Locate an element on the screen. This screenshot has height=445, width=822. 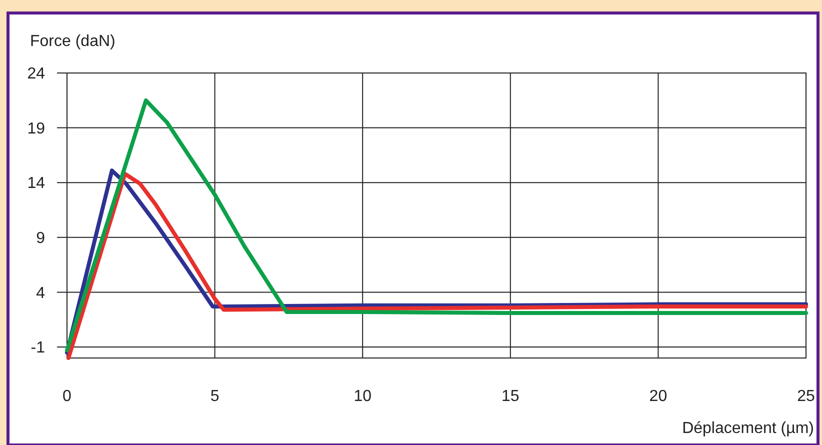
x-axis-title: Déplacement (µm) is located at coordinates (748, 428).